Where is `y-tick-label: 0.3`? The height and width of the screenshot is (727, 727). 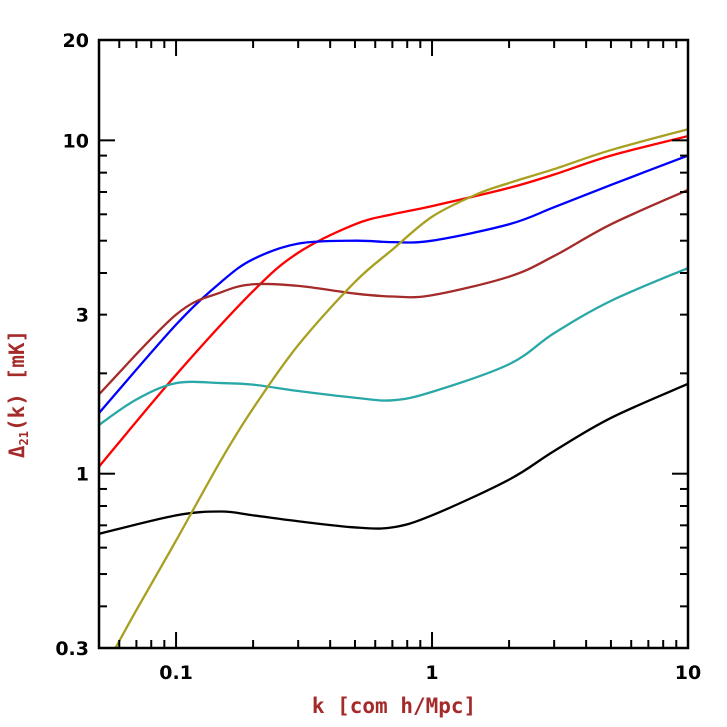 y-tick-label: 0.3 is located at coordinates (72, 649).